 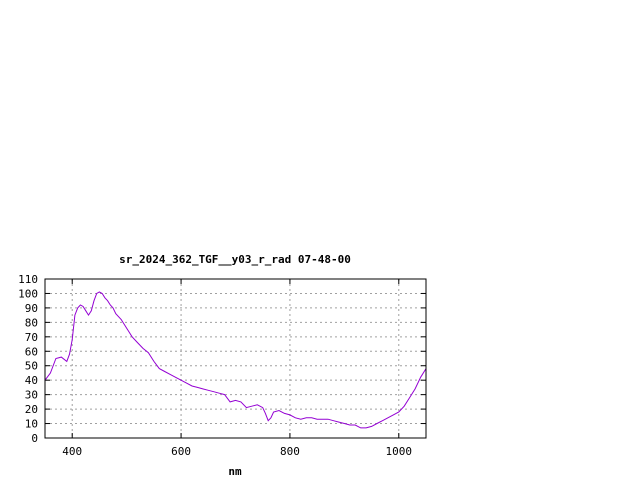 I want to click on y-tick-label: 10, so click(x=31, y=424).